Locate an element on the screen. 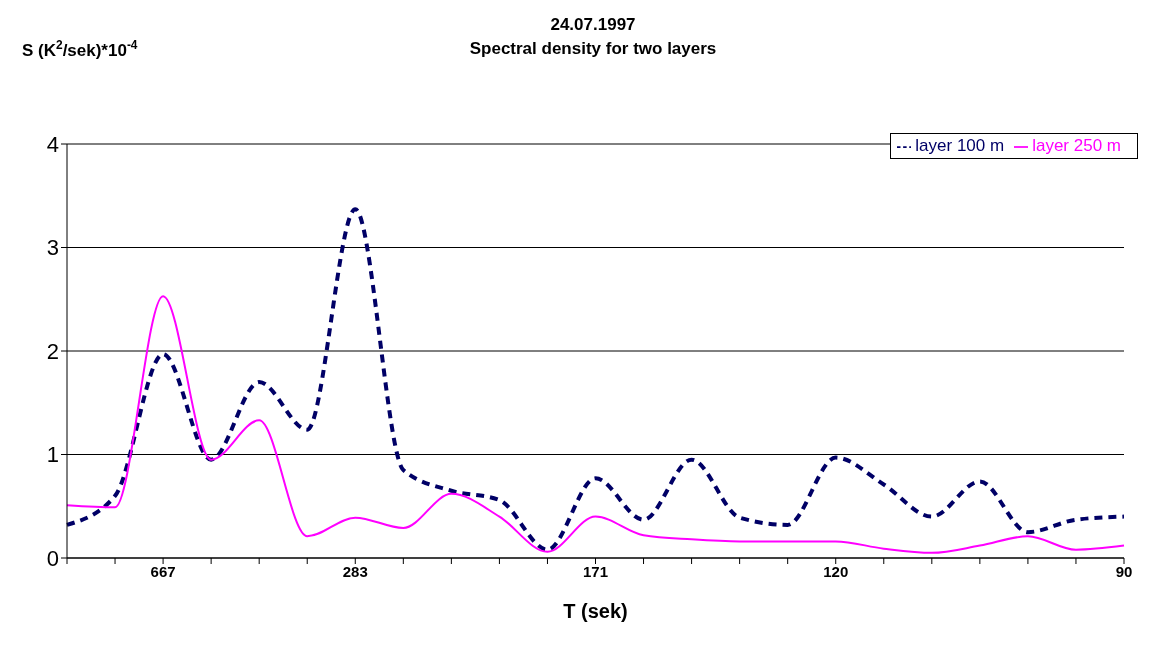  x-tick-label: 90 is located at coordinates (1124, 571).